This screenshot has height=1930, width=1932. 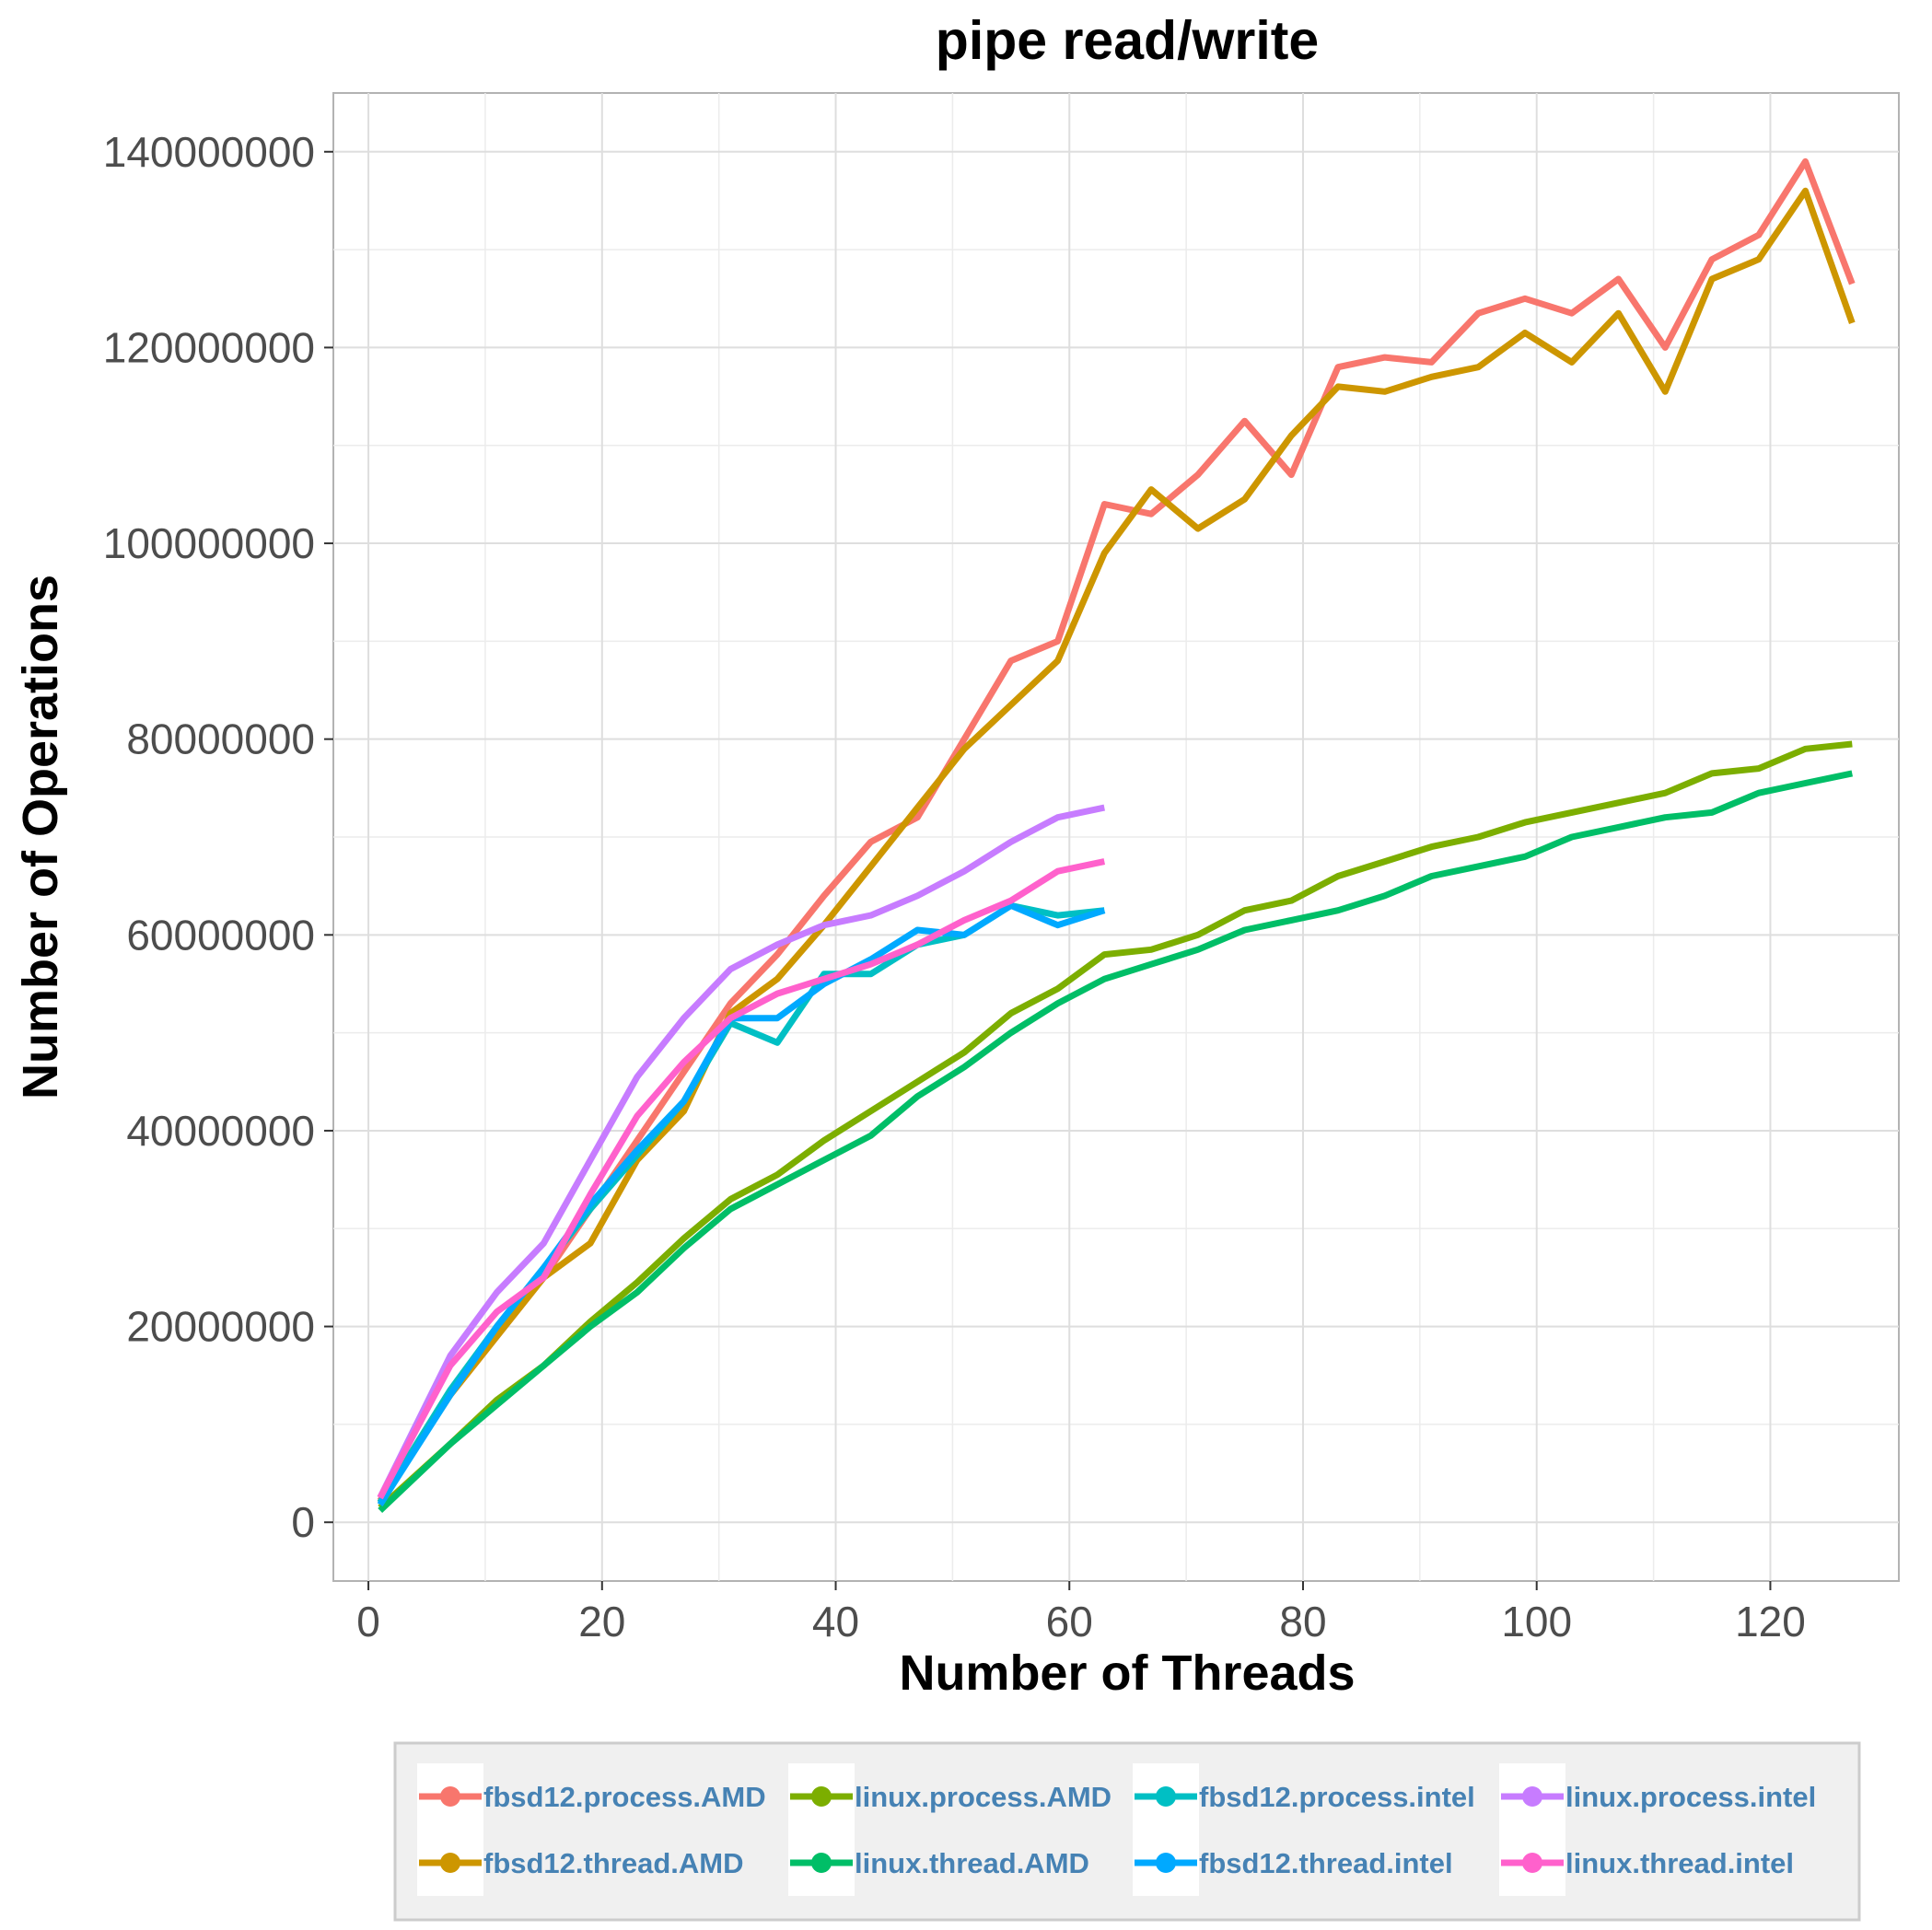 What do you see at coordinates (40, 837) in the screenshot?
I see `y-axis-title: Number of Operations` at bounding box center [40, 837].